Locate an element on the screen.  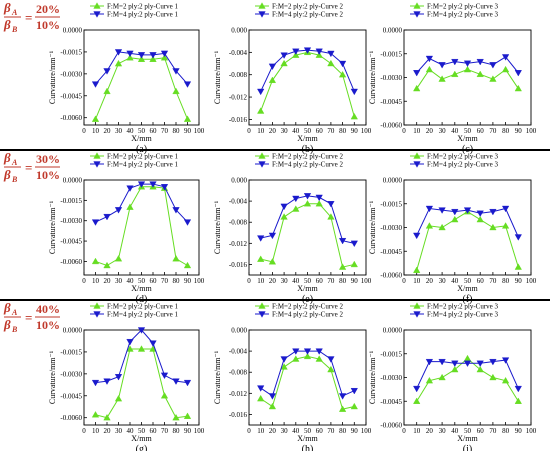
y-tick-label: 0.0000 is located at coordinates (73, 31).